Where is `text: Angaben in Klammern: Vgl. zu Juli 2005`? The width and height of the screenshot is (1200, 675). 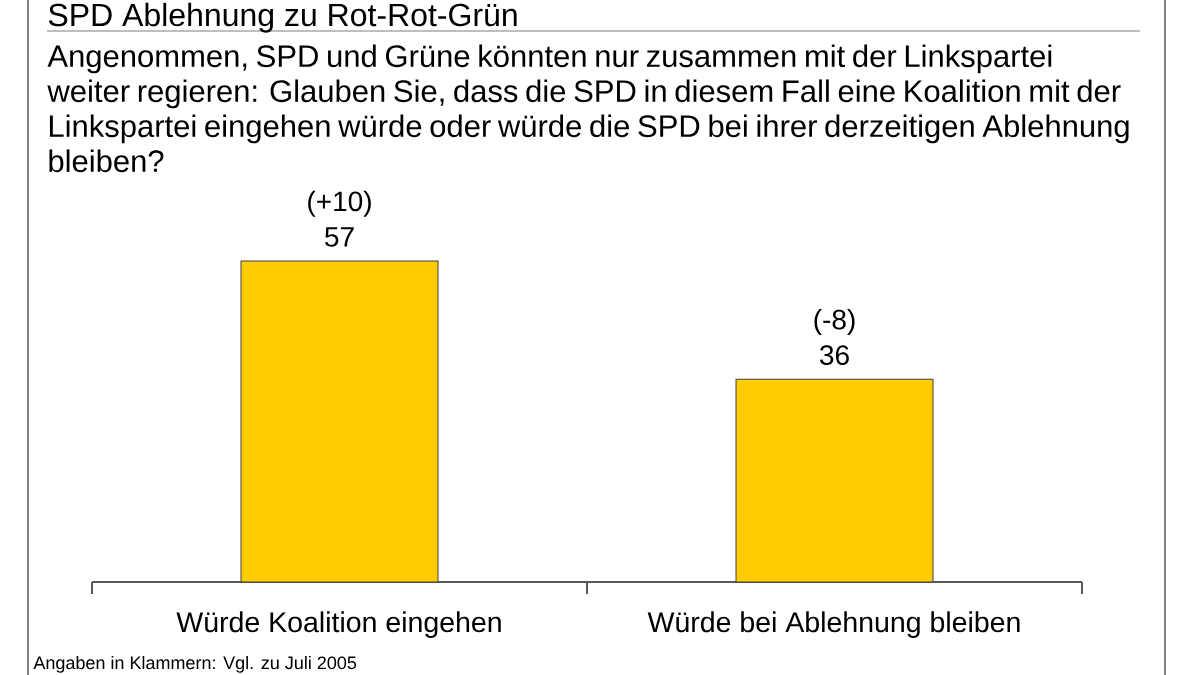
text: Angaben in Klammern: Vgl. zu Juli 2005 is located at coordinates (195, 664).